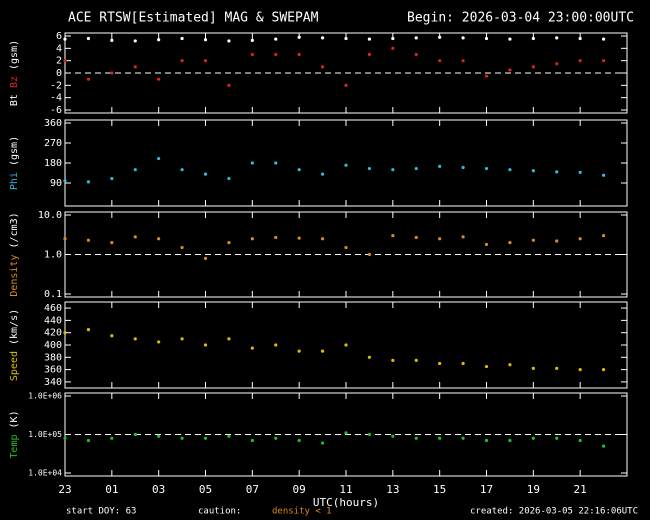 Image resolution: width=650 pixels, height=520 pixels. What do you see at coordinates (53, 345) in the screenshot?
I see `y-tick-label: 400` at bounding box center [53, 345].